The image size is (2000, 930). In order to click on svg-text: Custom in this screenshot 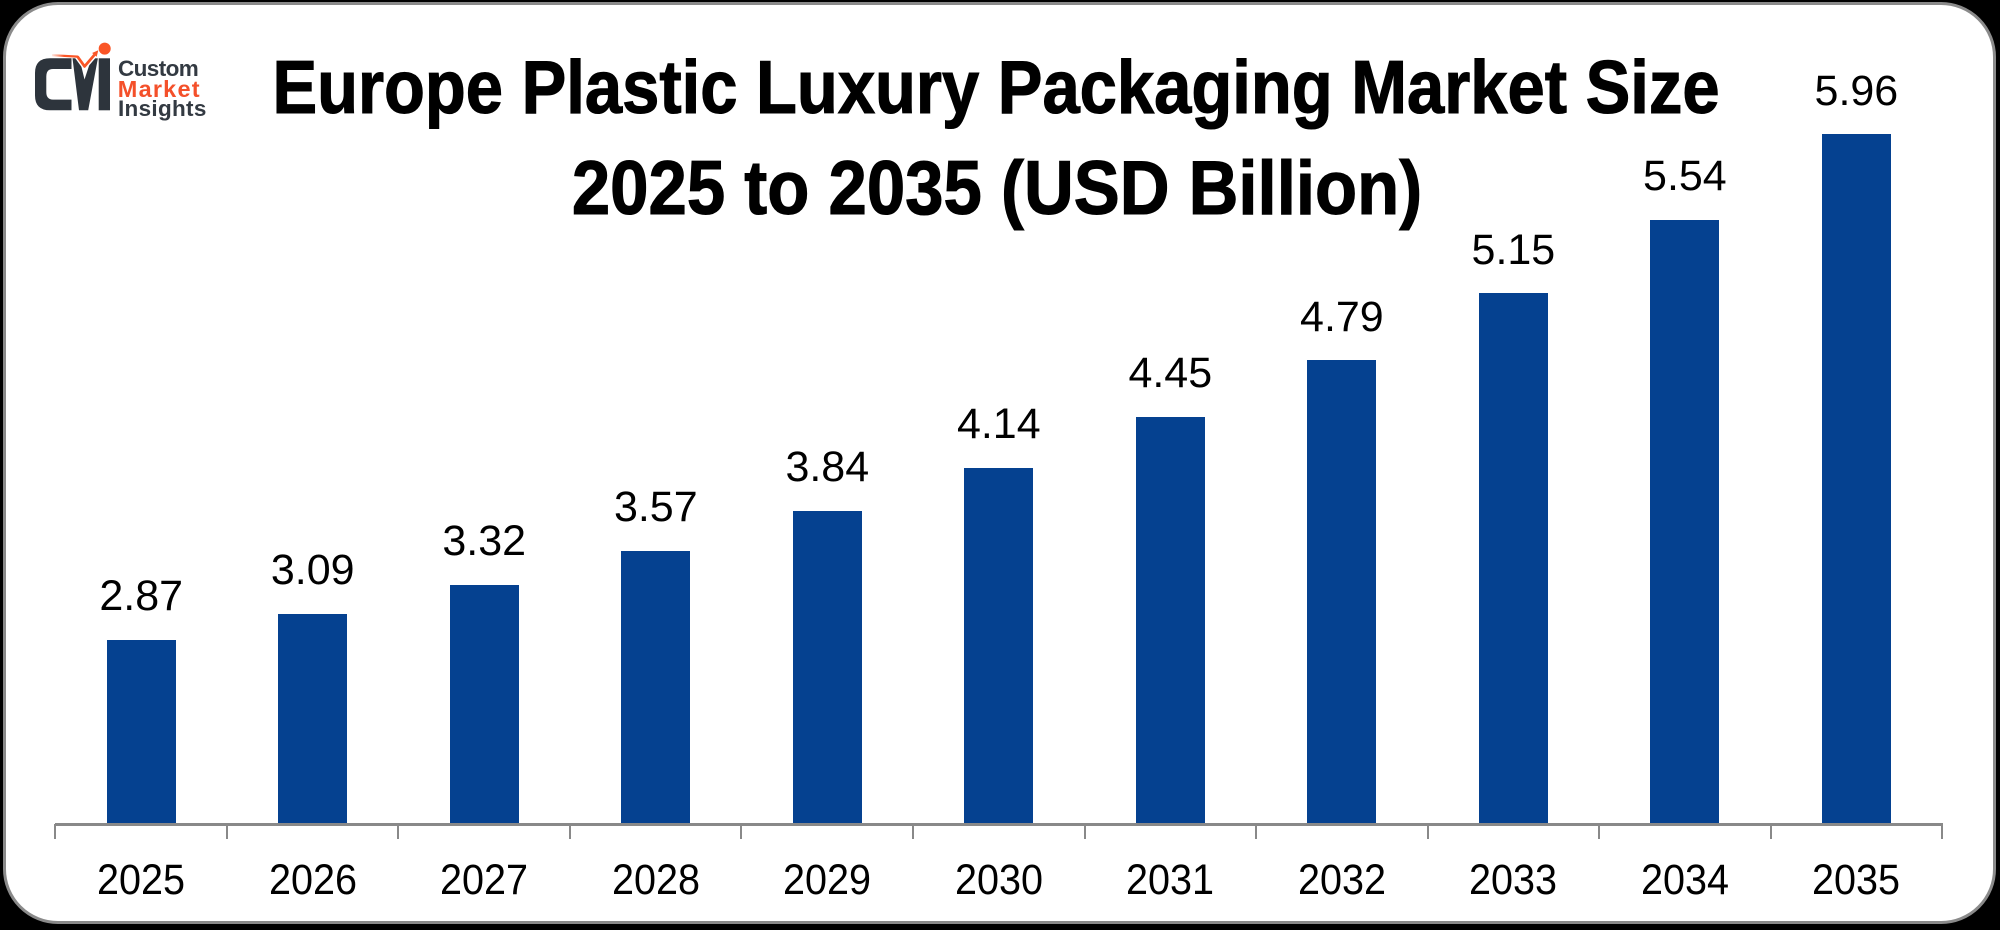, I will do `click(158, 68)`.